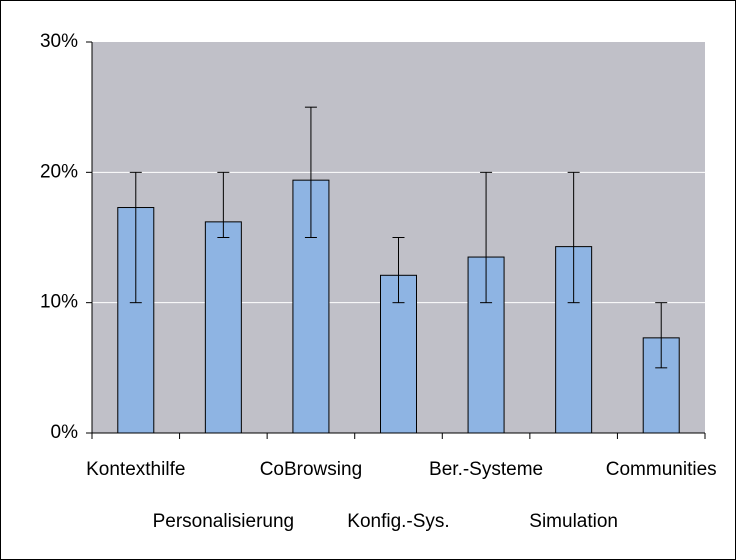 Image resolution: width=736 pixels, height=560 pixels. I want to click on x-tick-label: Konfig.-Sys., so click(398, 521).